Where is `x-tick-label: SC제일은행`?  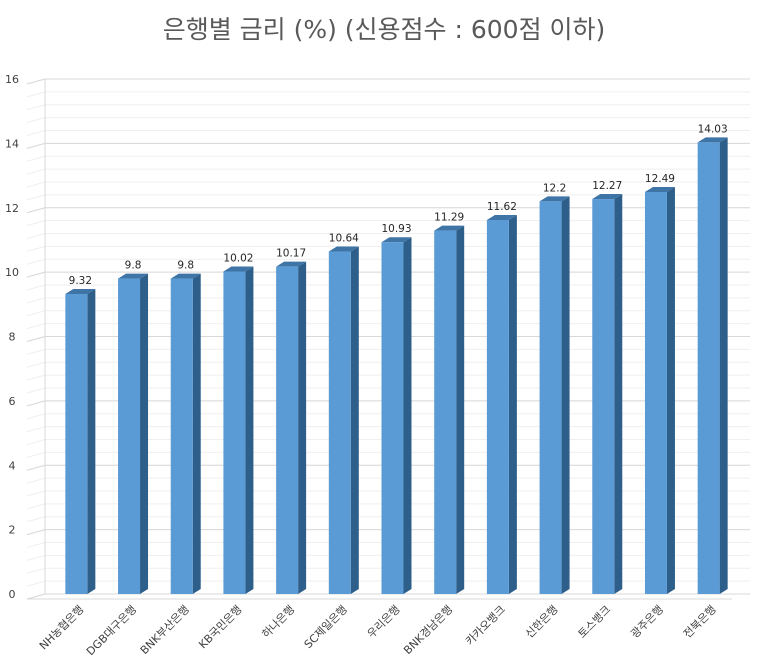 x-tick-label: SC제일은행 is located at coordinates (325, 626).